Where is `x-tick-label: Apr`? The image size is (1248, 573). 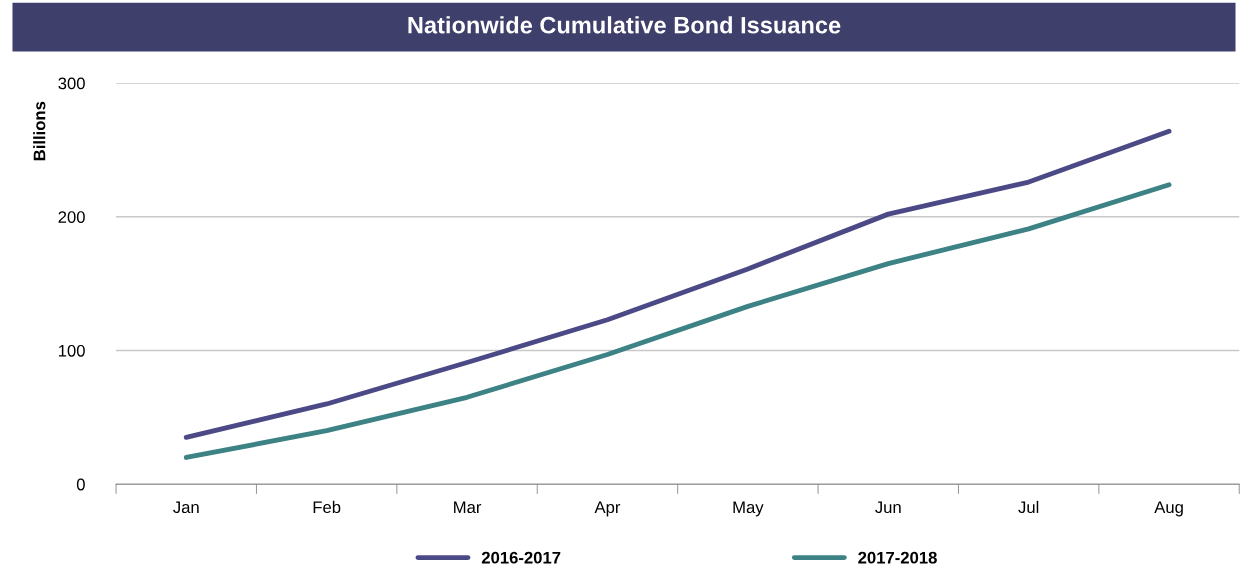 x-tick-label: Apr is located at coordinates (607, 509).